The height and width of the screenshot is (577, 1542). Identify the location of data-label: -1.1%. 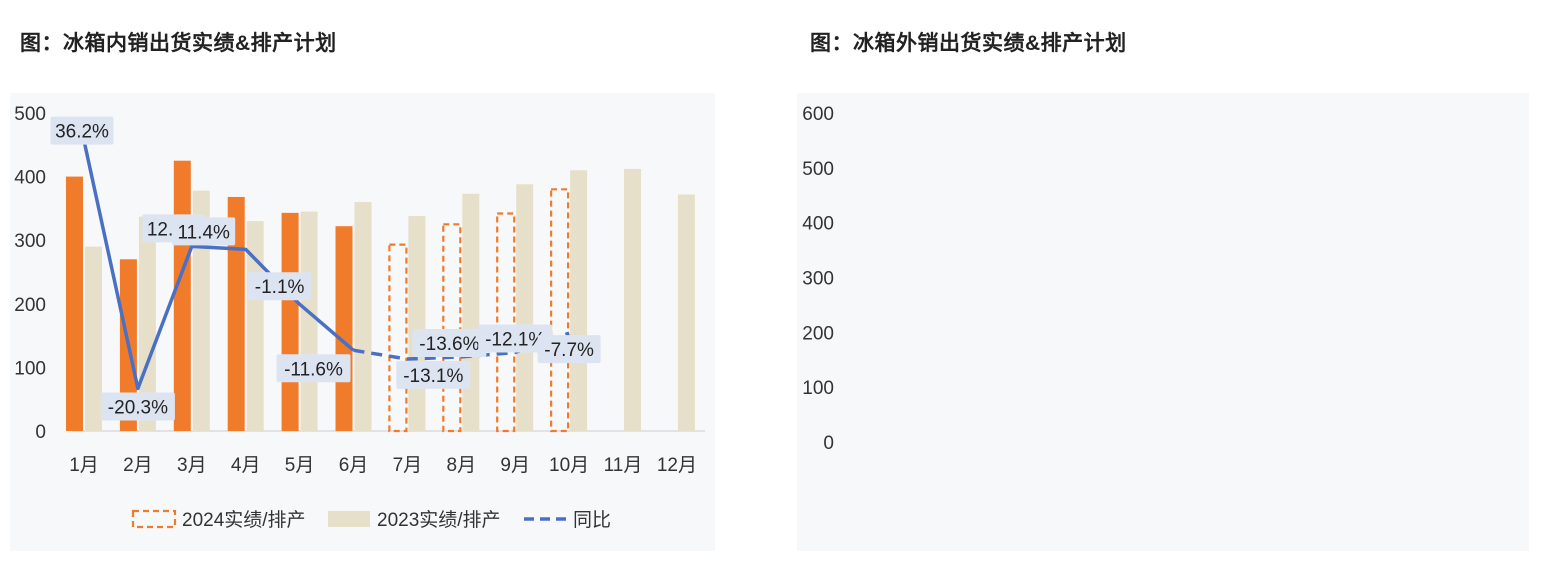
(280, 287).